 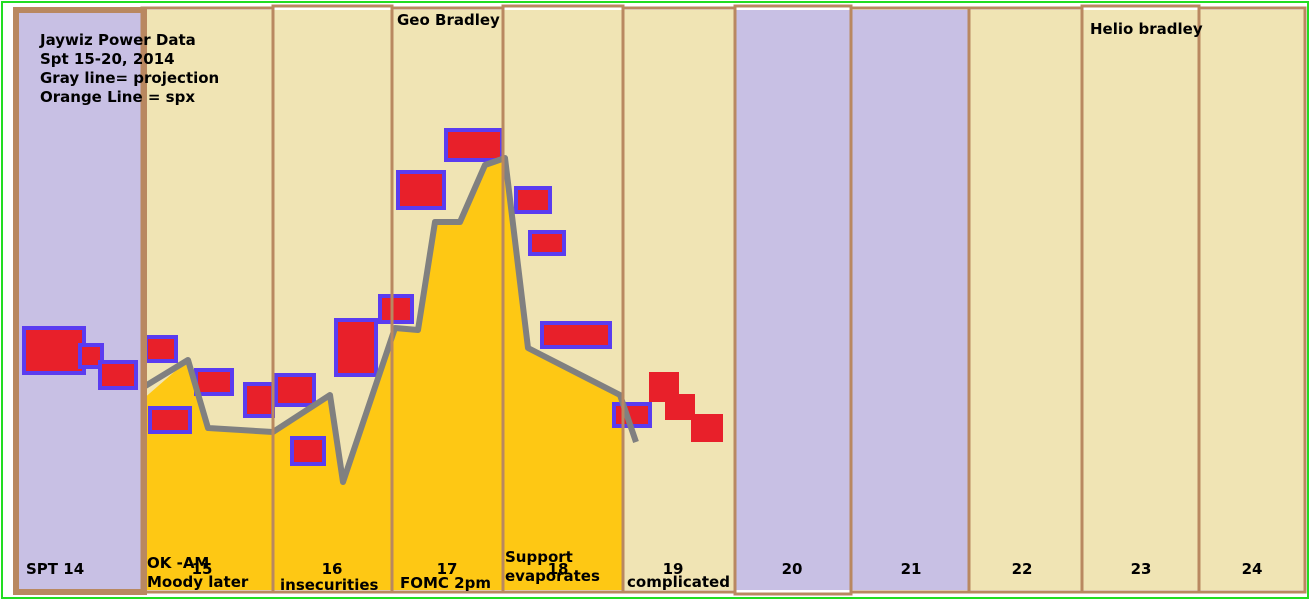 I want to click on note: complicated, so click(x=678, y=582).